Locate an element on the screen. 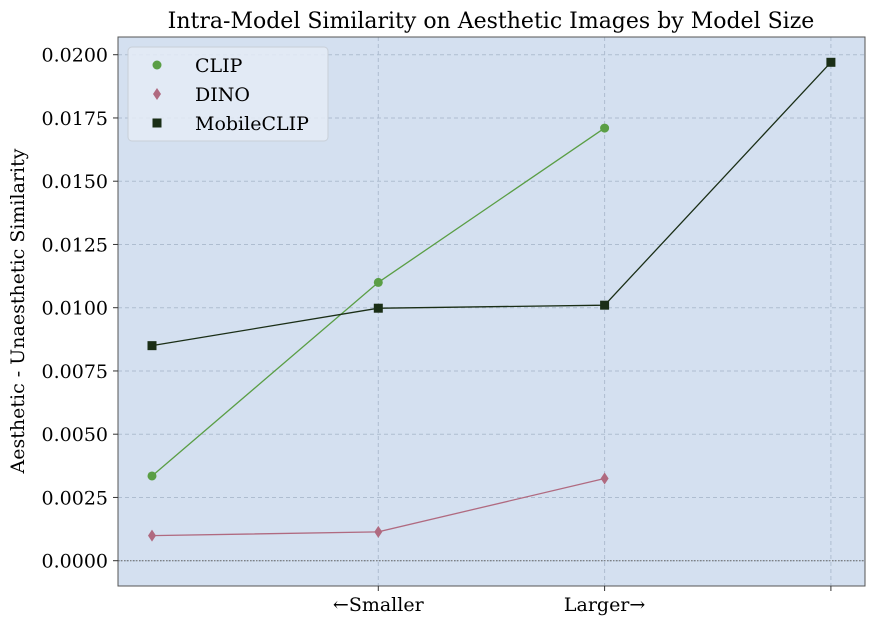  y-tick-label: 0.0000 is located at coordinates (75, 562).